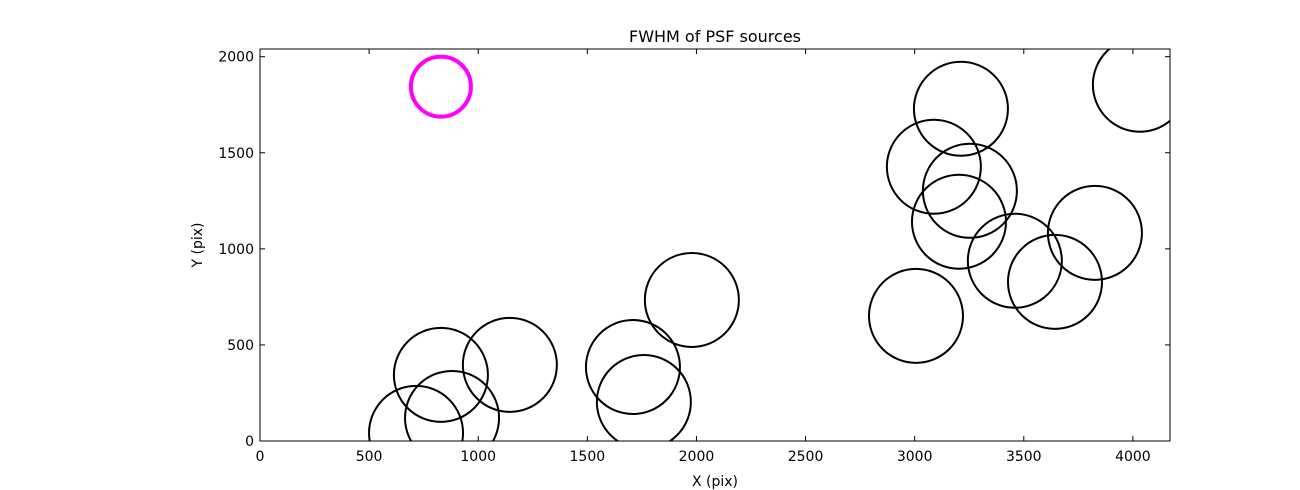  Describe the element at coordinates (260, 457) in the screenshot. I see `x-tick-label: 0` at that location.